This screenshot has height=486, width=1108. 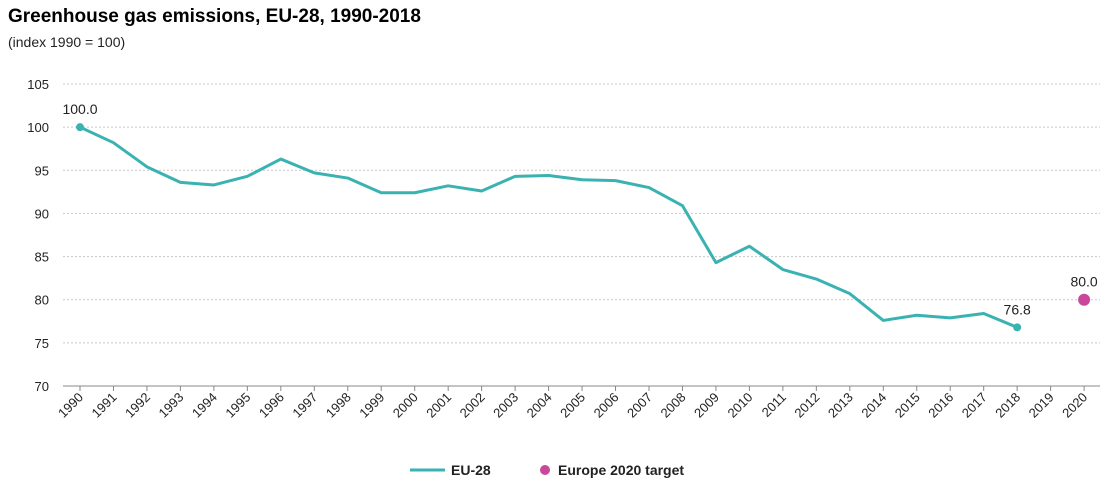 What do you see at coordinates (1017, 309) in the screenshot?
I see `data-label: 76.8` at bounding box center [1017, 309].